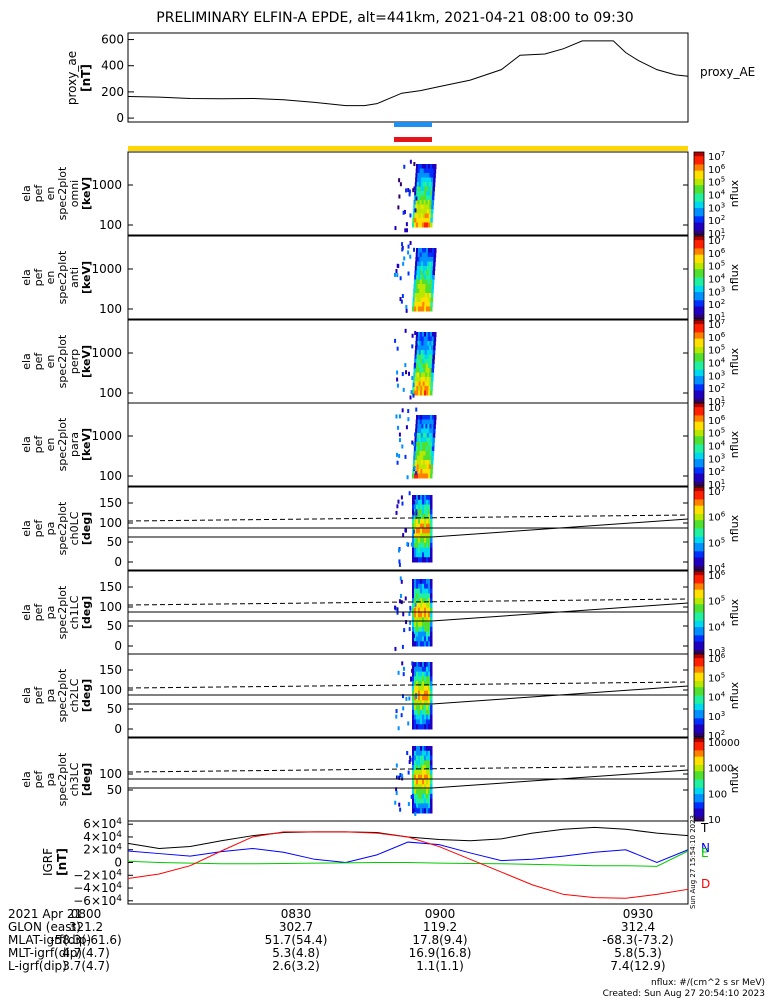 The width and height of the screenshot is (775, 1000). Describe the element at coordinates (74, 193) in the screenshot. I see `panel-ylabel-line: omni` at that location.